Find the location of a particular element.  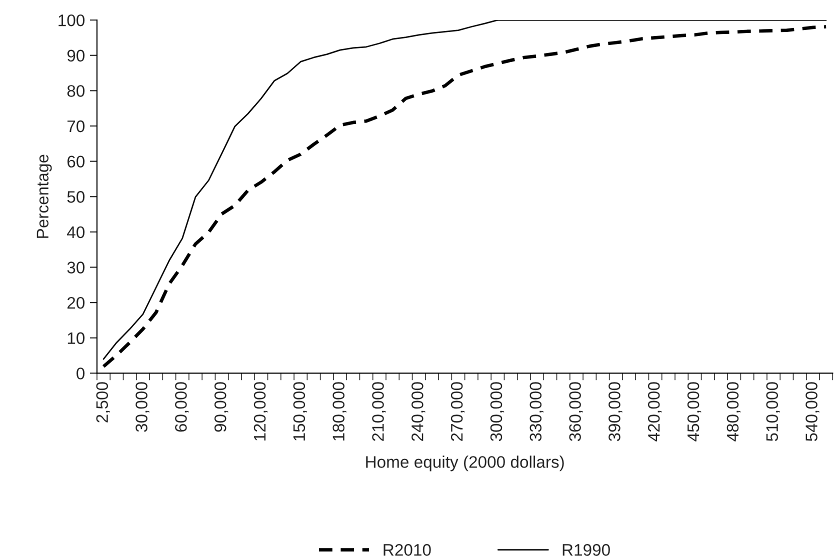

x-tick-label: 60,000 is located at coordinates (182, 407).